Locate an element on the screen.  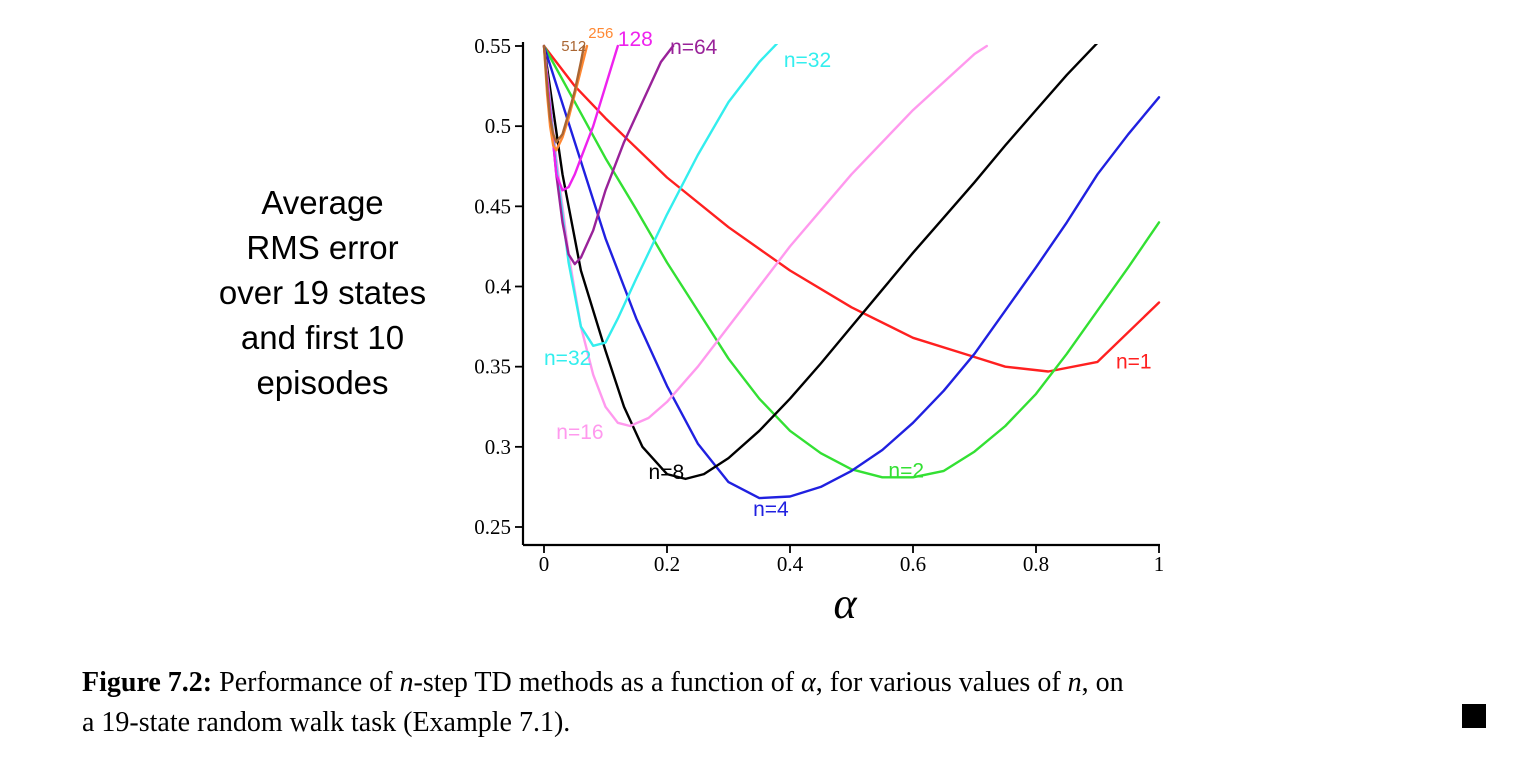
y-tick-label: 0.4 is located at coordinates (498, 287).